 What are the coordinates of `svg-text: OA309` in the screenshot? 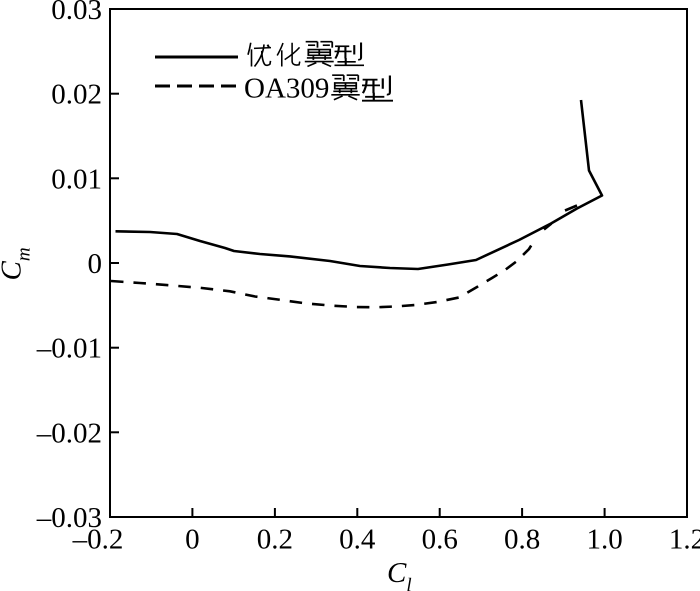 It's located at (286, 89).